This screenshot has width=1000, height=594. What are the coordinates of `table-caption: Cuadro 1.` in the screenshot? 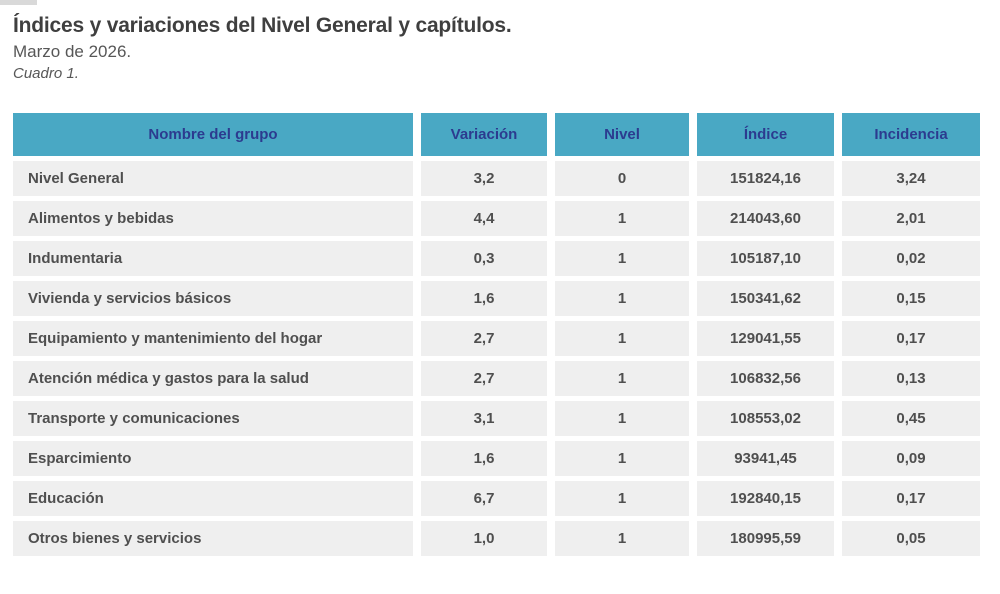 It's located at (46, 73).